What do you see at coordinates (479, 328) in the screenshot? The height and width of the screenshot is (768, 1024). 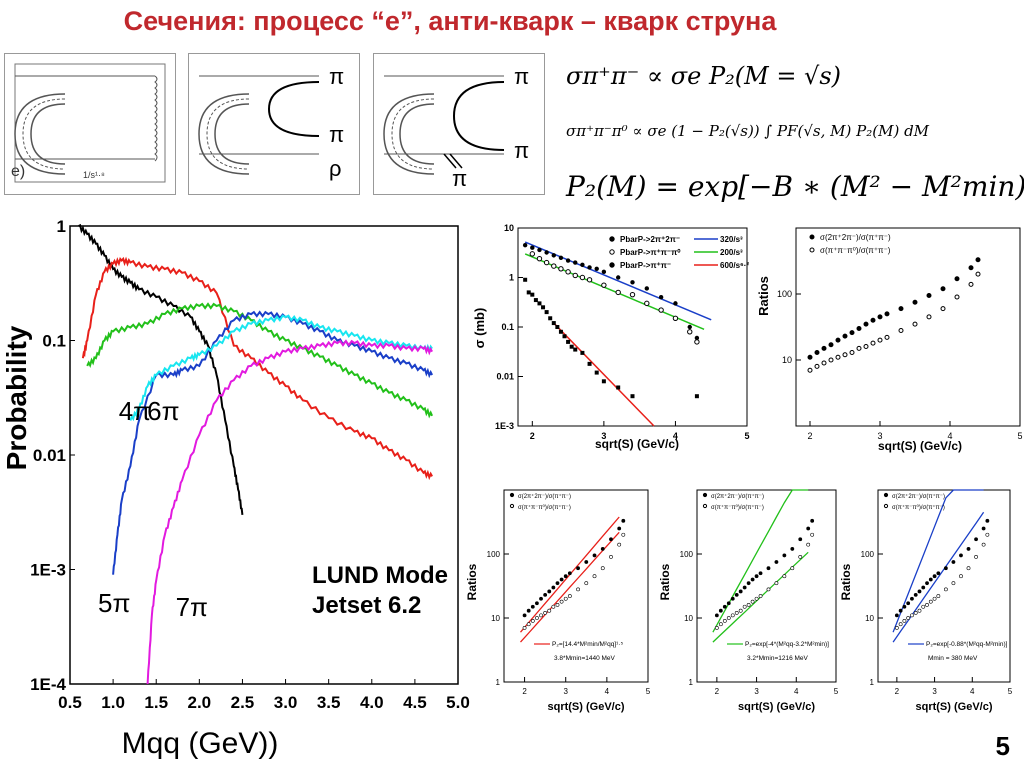 I see `y-axis-label: σ (mb)` at bounding box center [479, 328].